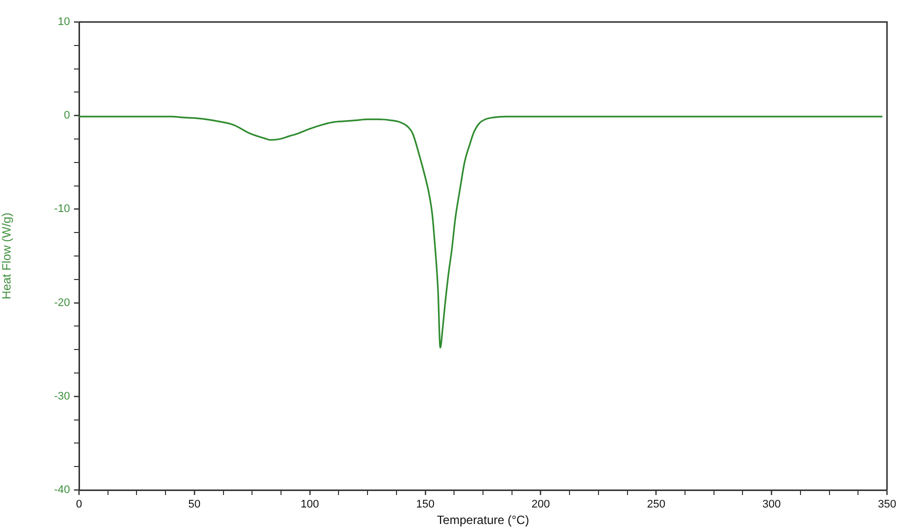  What do you see at coordinates (7, 256) in the screenshot?
I see `y-axis-title: Heat Flow (W/g)` at bounding box center [7, 256].